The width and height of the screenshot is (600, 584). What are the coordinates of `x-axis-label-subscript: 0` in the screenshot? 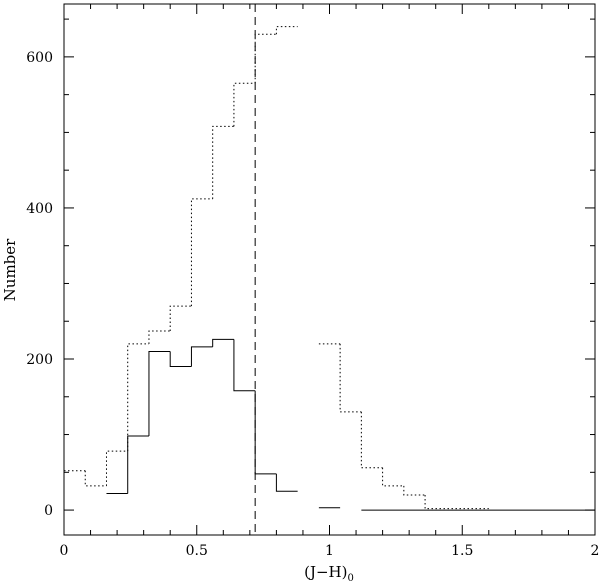 It's located at (351, 578).